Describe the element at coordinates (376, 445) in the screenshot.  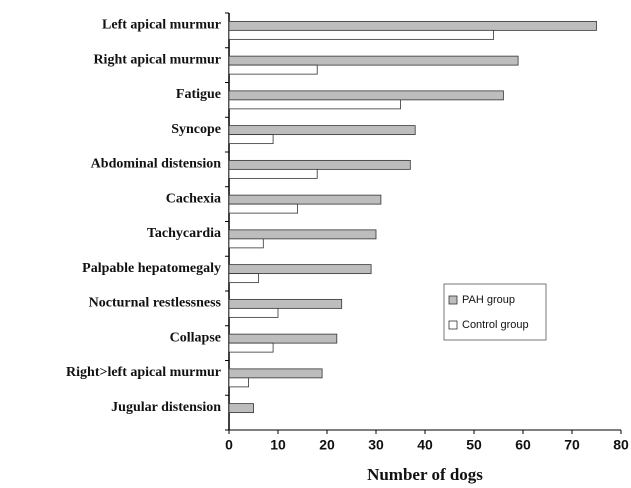
I see `x-tick-label: 30` at that location.